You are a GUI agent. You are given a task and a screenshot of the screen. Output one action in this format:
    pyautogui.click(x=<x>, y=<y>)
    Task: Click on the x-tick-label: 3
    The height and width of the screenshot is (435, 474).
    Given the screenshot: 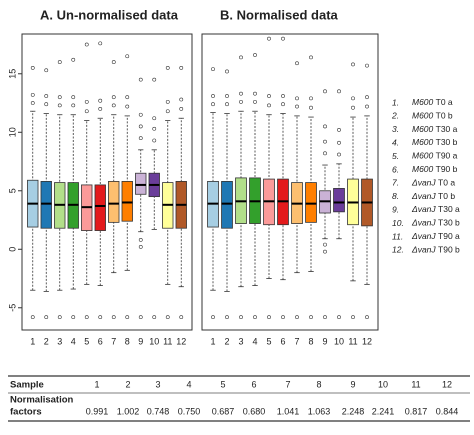 What is the action you would take?
    pyautogui.click(x=240, y=341)
    